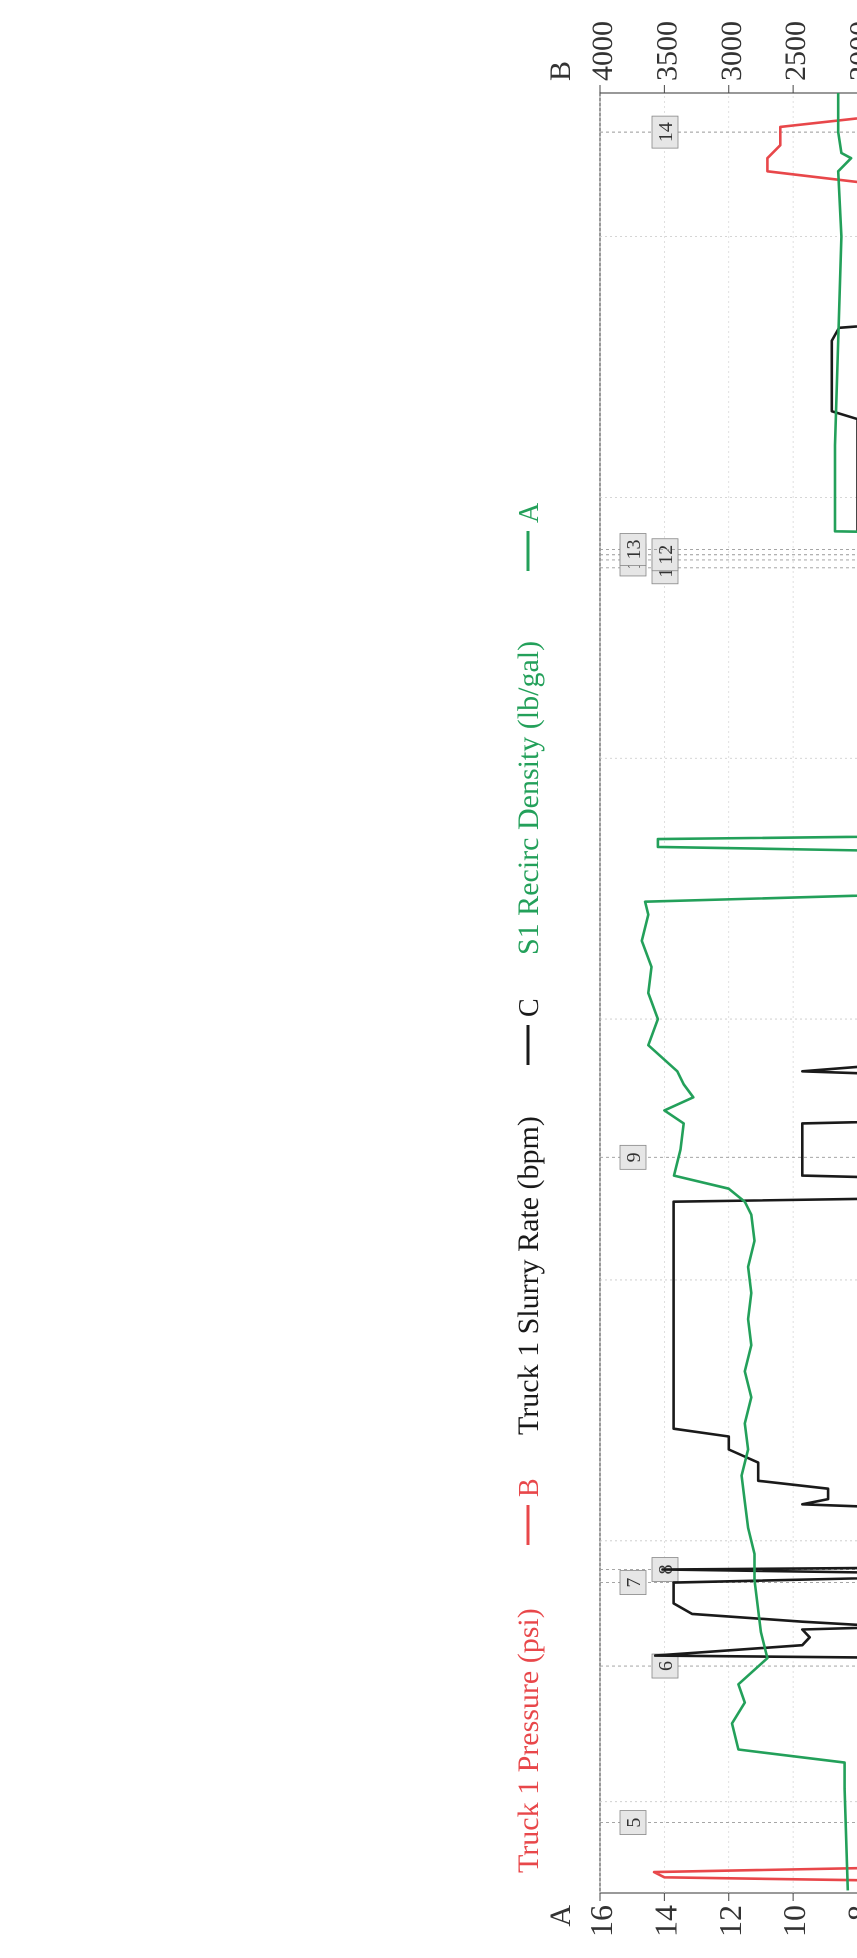  I want to click on legend-entry-2: S1 Recirc Density (lb/gal), so click(528, 798).